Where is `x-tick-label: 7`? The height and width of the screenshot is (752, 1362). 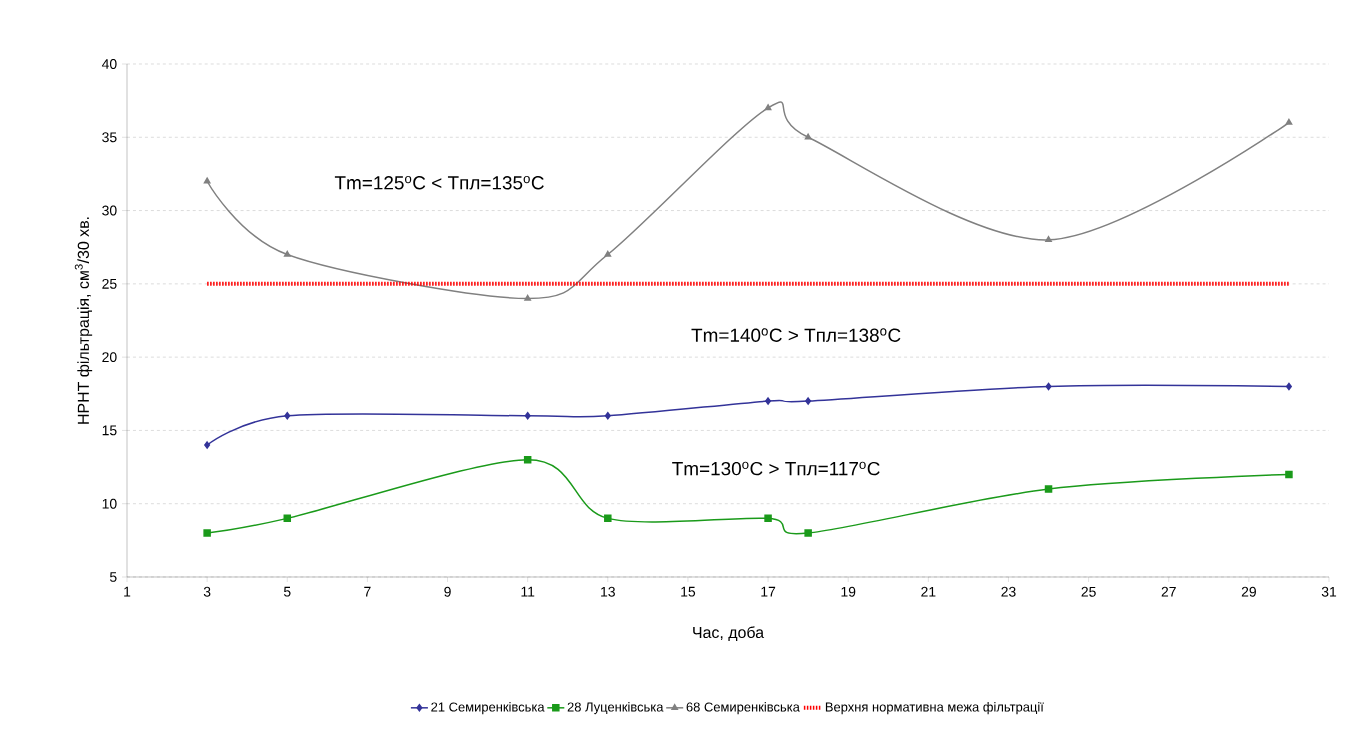
x-tick-label: 7 is located at coordinates (367, 591).